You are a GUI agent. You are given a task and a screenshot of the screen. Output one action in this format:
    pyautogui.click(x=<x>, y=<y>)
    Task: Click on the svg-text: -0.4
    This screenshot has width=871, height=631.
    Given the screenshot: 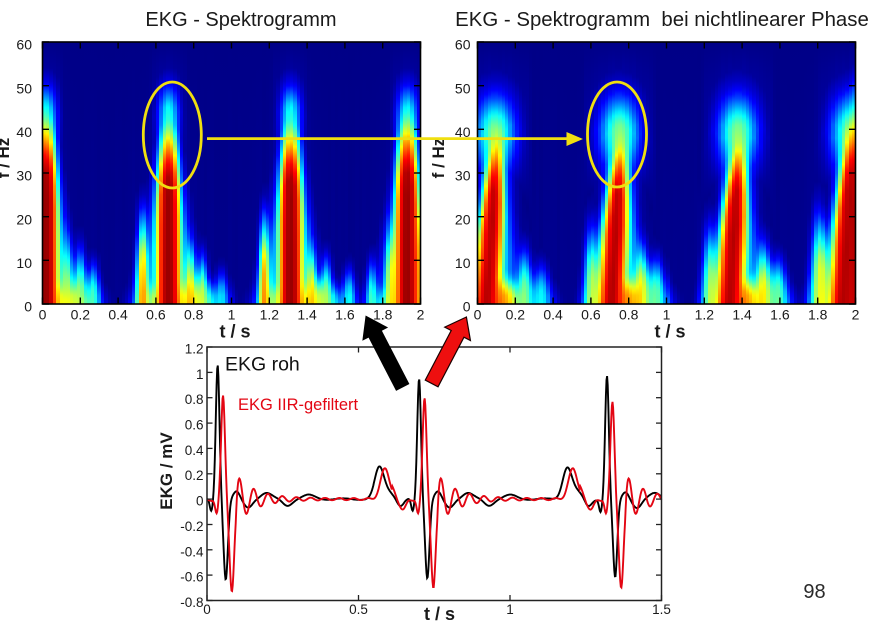 What is the action you would take?
    pyautogui.click(x=192, y=551)
    